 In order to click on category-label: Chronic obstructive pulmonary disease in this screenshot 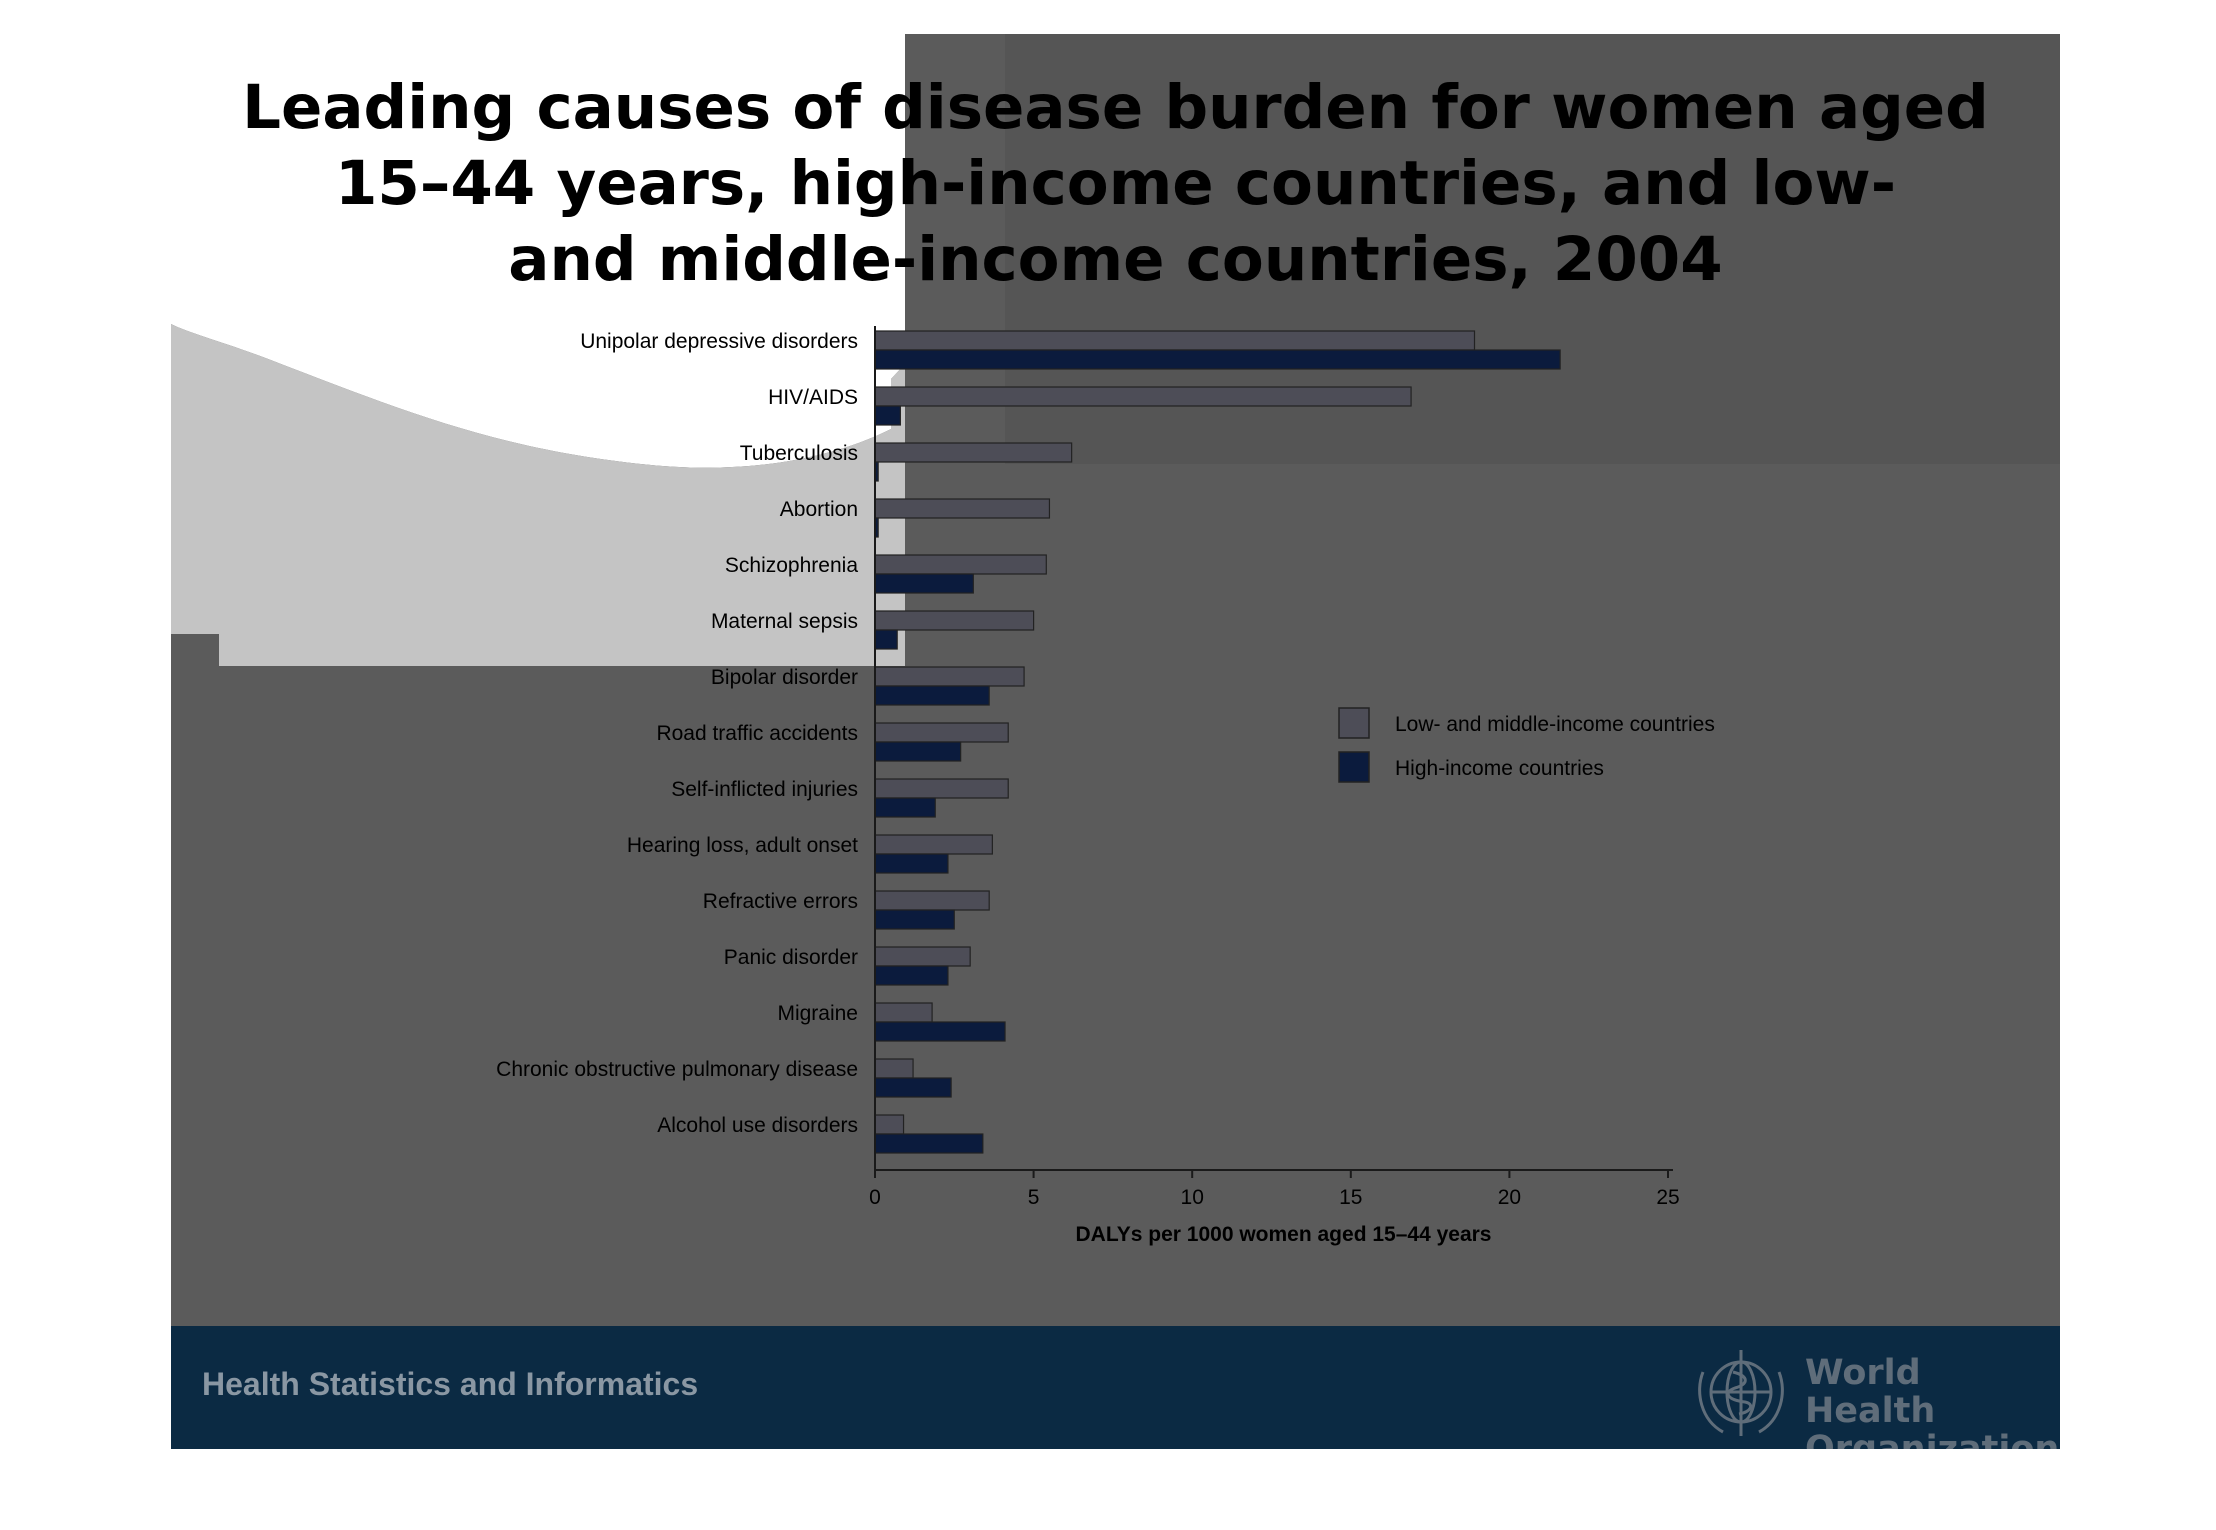, I will do `click(677, 1069)`.